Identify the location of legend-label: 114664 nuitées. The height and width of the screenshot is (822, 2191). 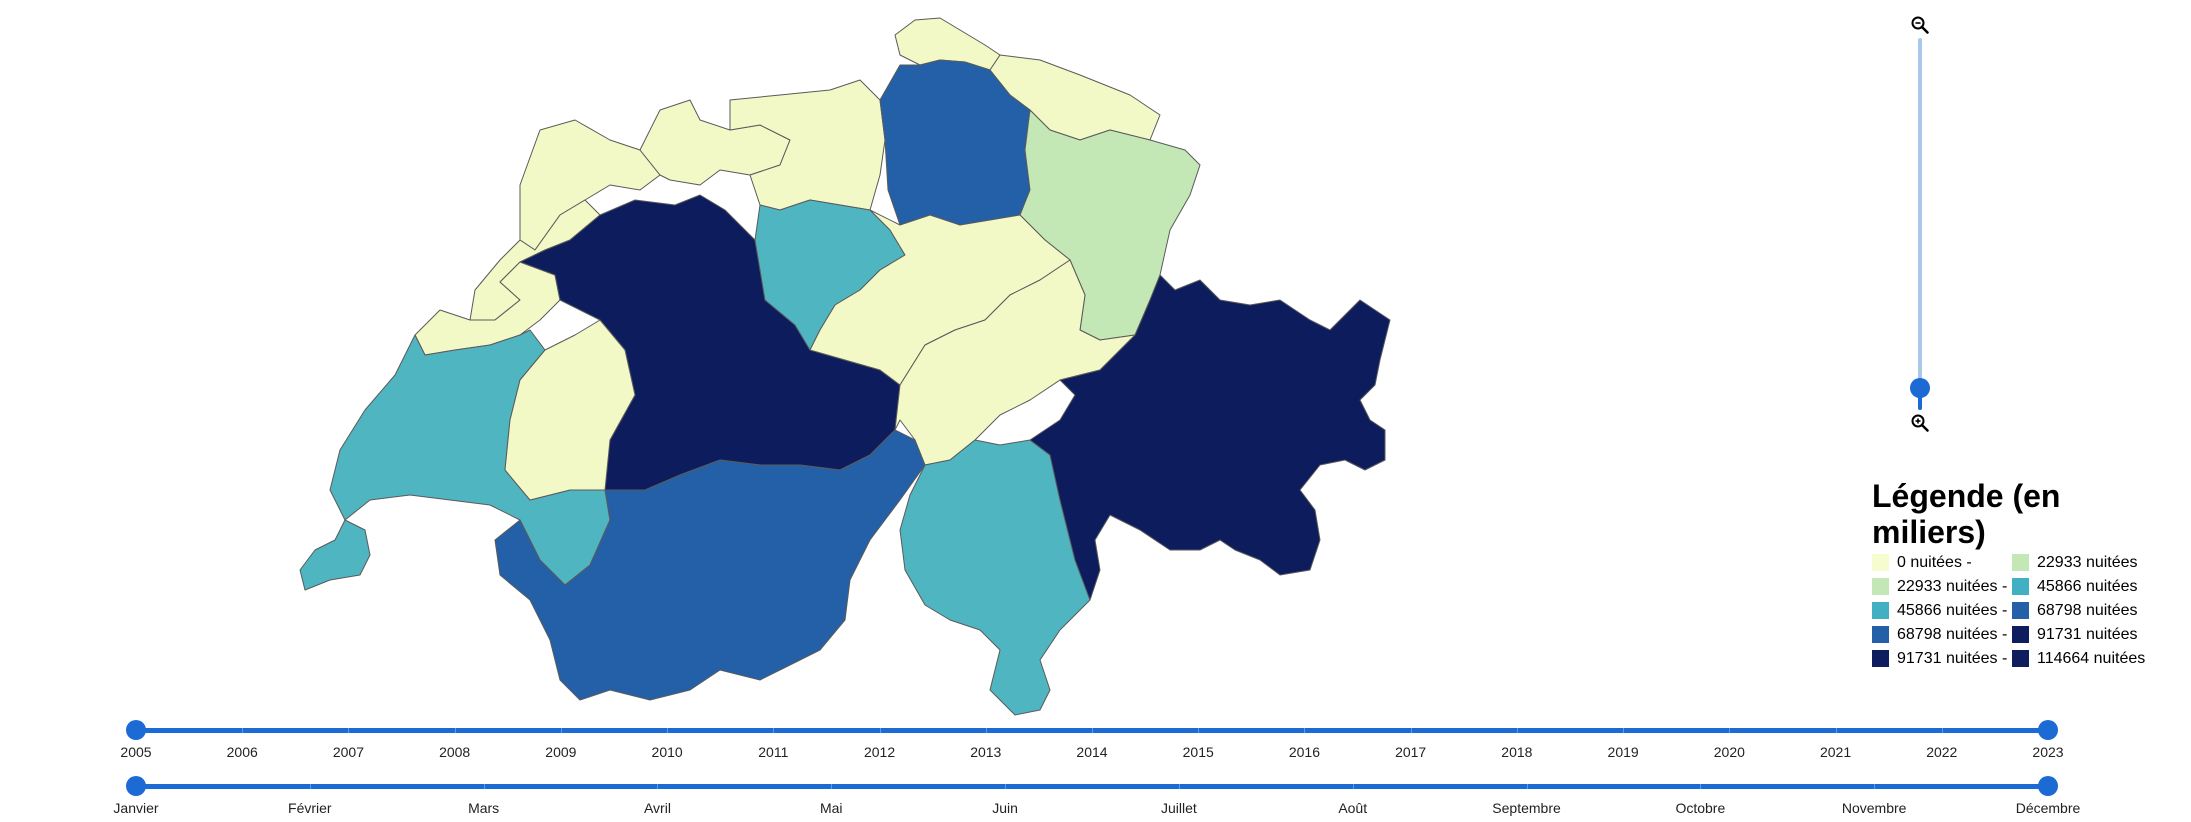
(2091, 658).